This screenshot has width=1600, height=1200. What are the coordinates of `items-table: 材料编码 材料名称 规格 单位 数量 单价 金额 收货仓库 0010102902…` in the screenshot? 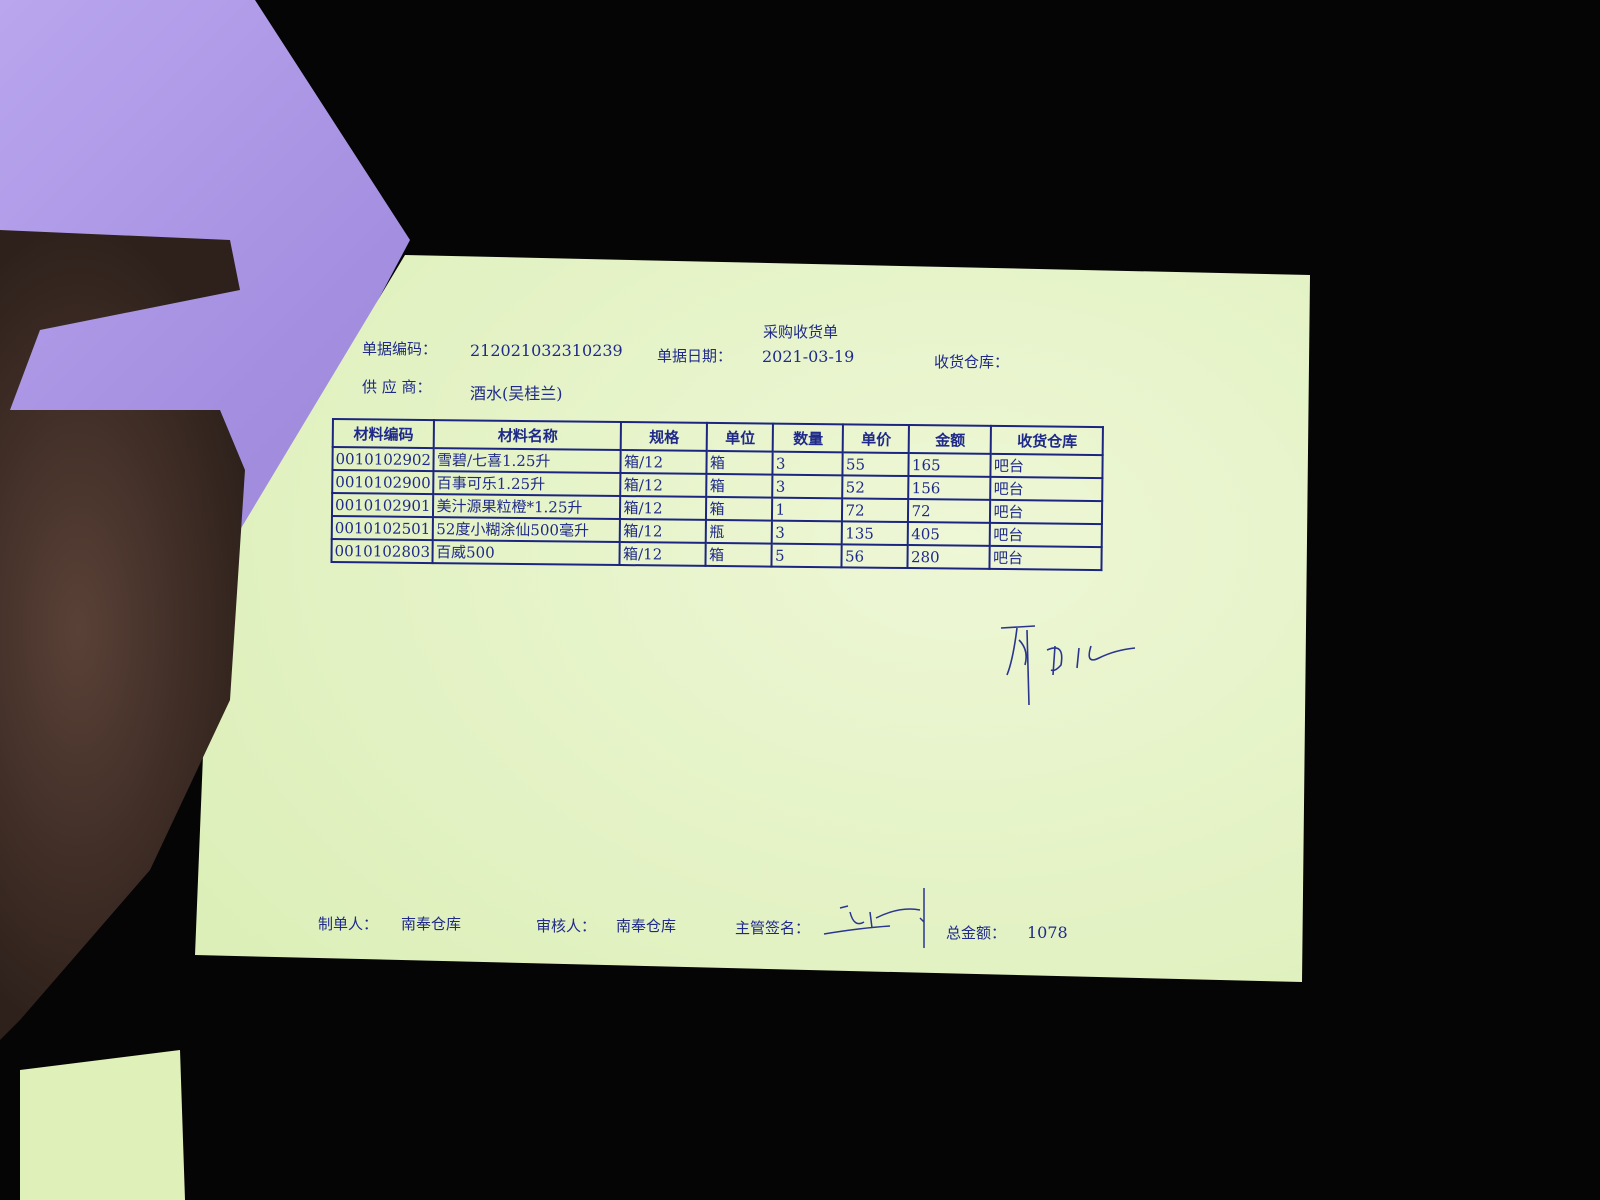 It's located at (717, 494).